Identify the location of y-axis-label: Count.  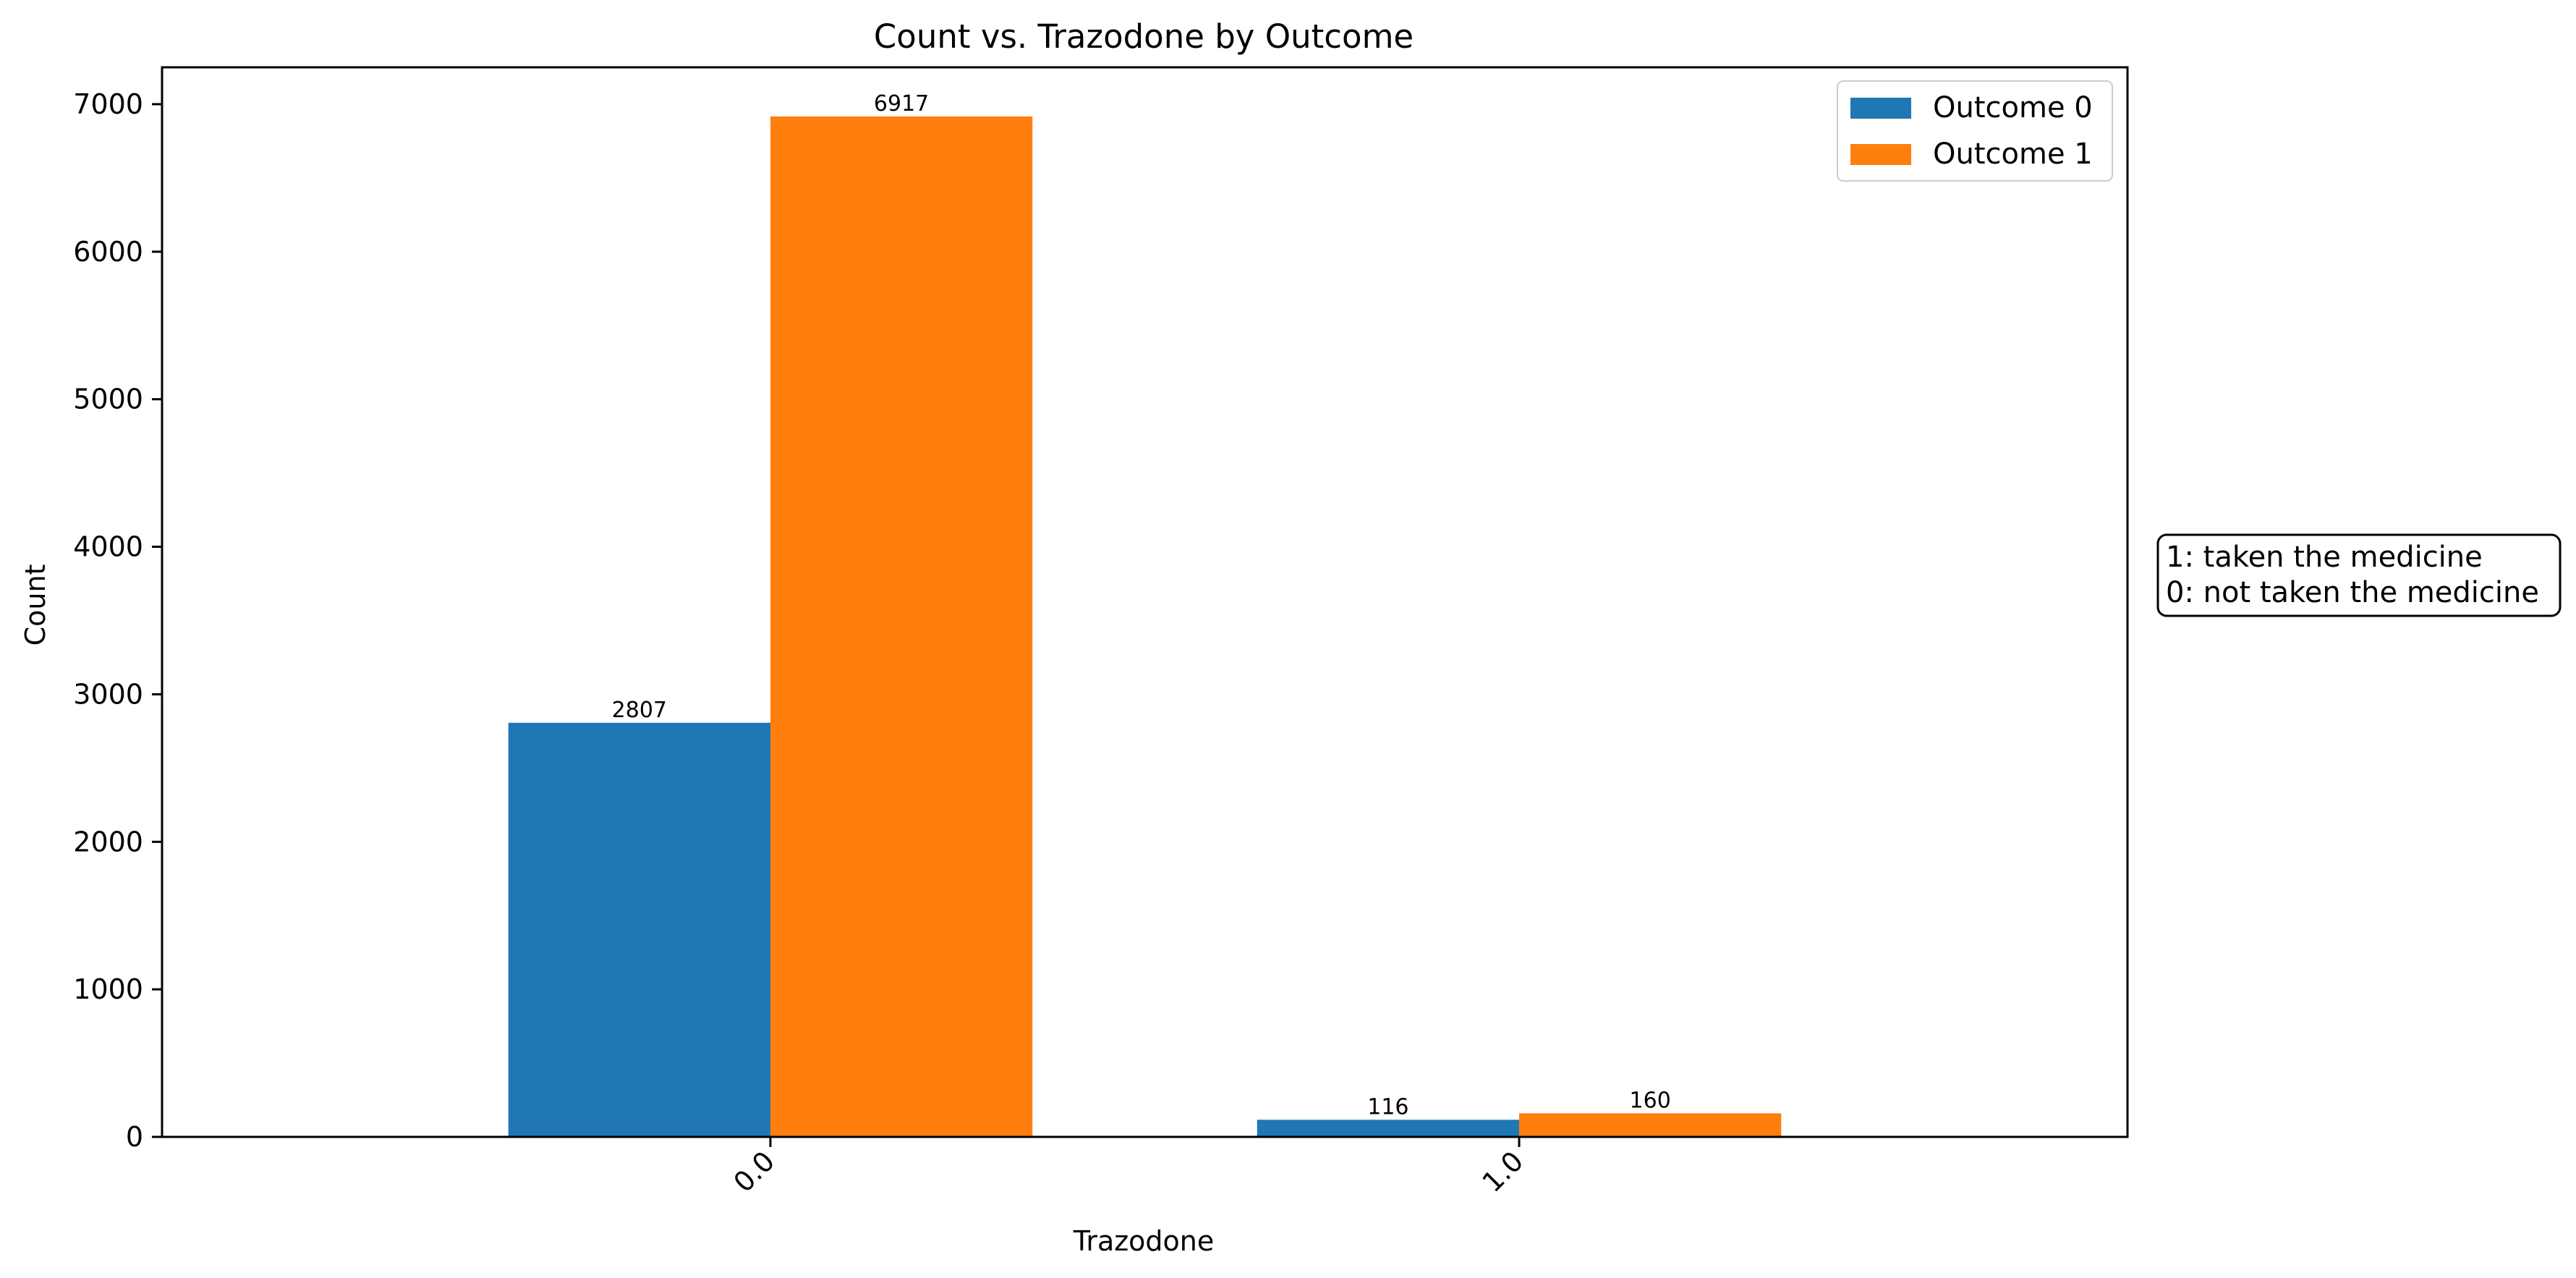
(35, 605).